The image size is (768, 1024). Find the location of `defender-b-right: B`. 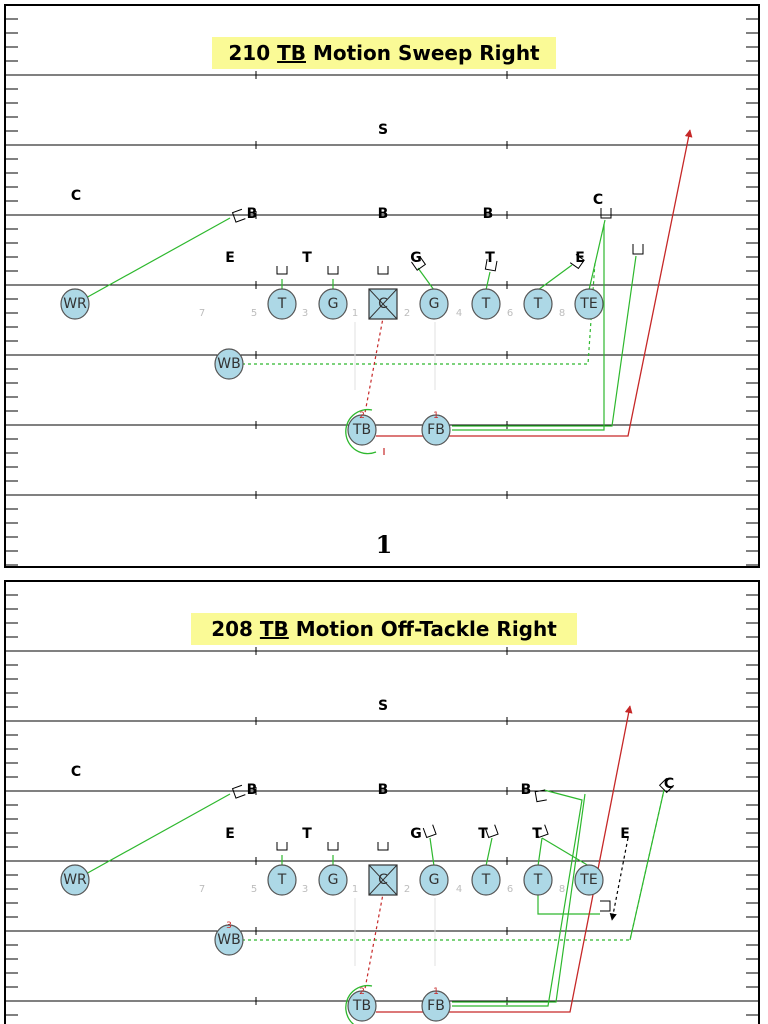

defender-b-right: B is located at coordinates (488, 214).